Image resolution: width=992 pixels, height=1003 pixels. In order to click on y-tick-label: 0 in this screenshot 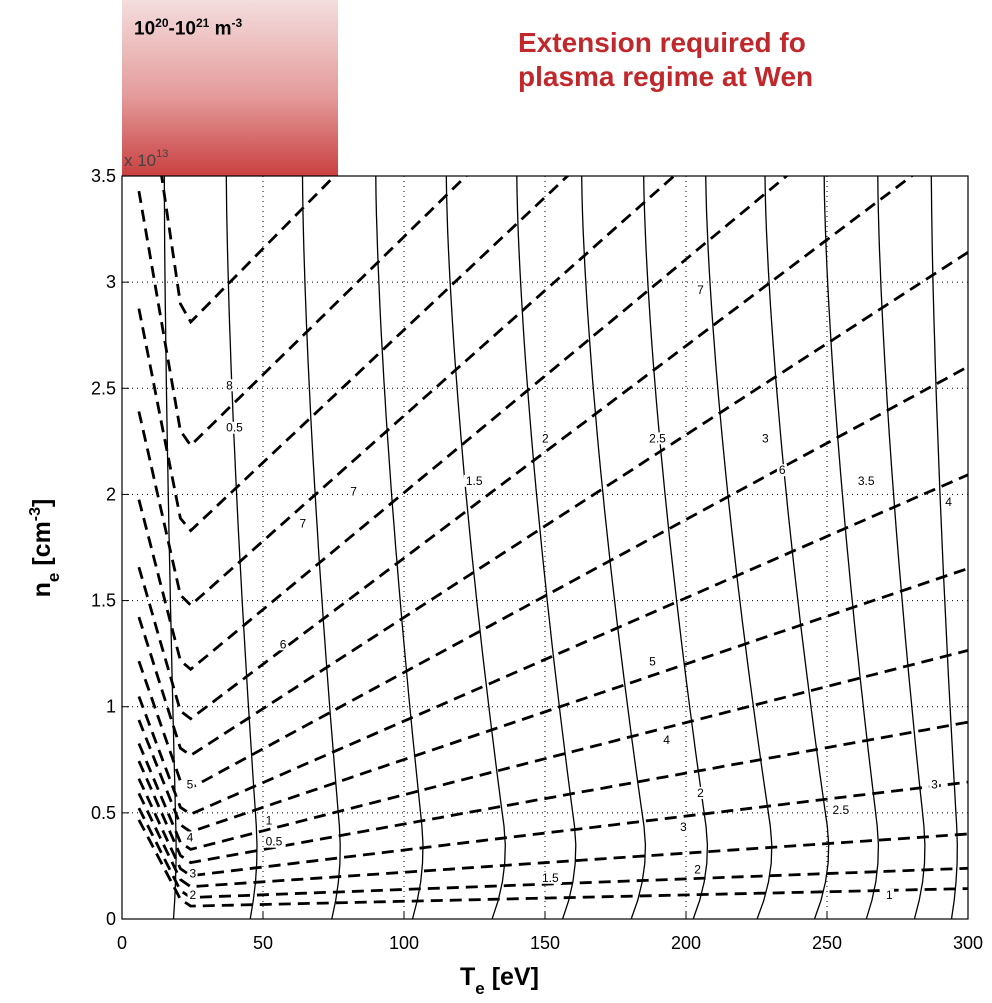, I will do `click(111, 919)`.